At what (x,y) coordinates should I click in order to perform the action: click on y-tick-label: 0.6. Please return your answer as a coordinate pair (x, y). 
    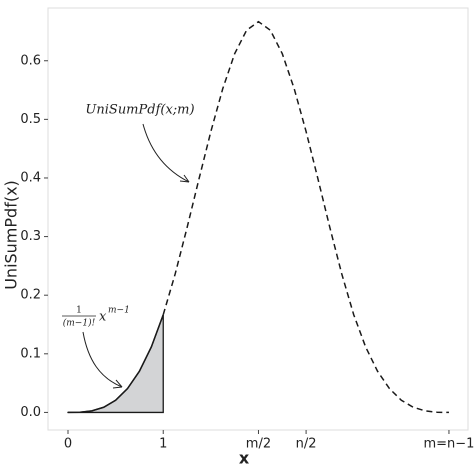
    Looking at the image, I should click on (30, 60).